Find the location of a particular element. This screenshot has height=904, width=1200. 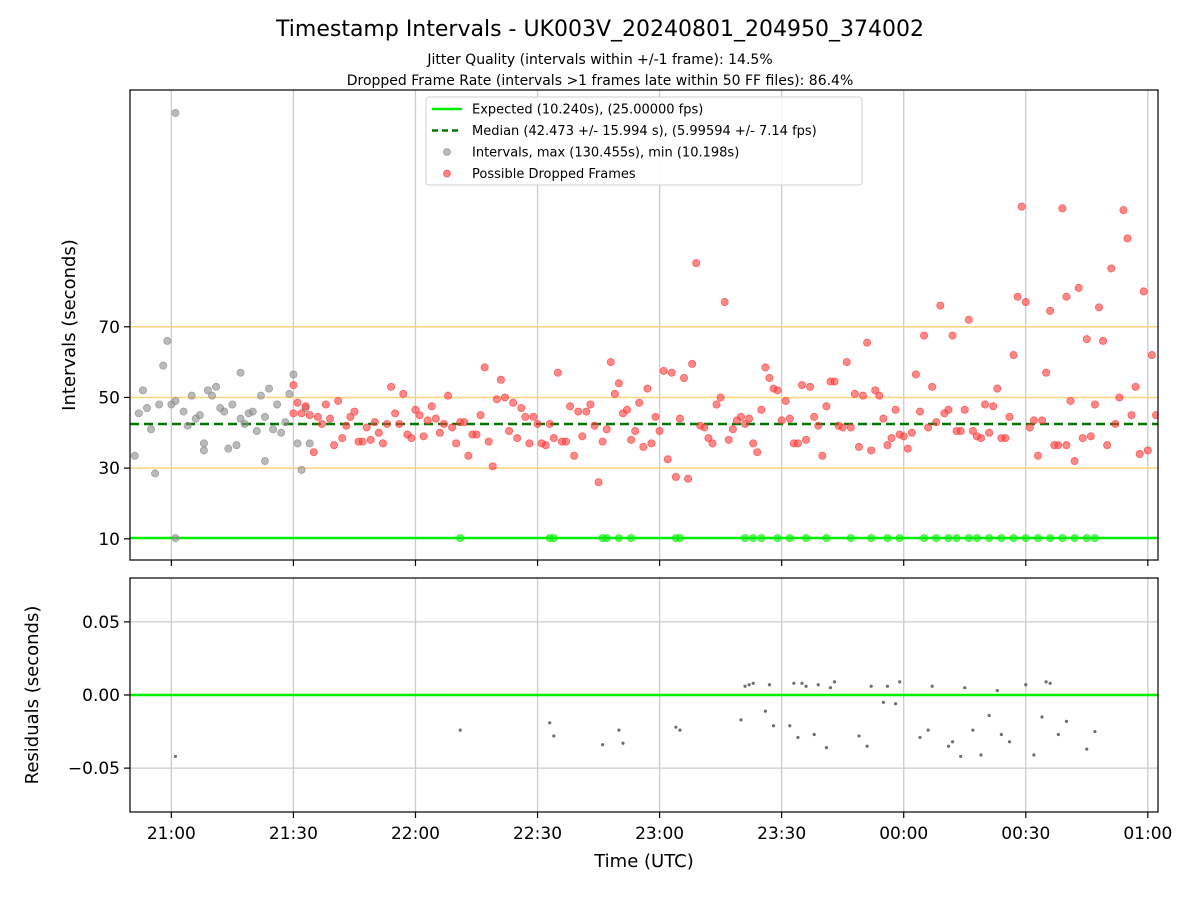

x-tick-label: 00:30 is located at coordinates (1025, 834).